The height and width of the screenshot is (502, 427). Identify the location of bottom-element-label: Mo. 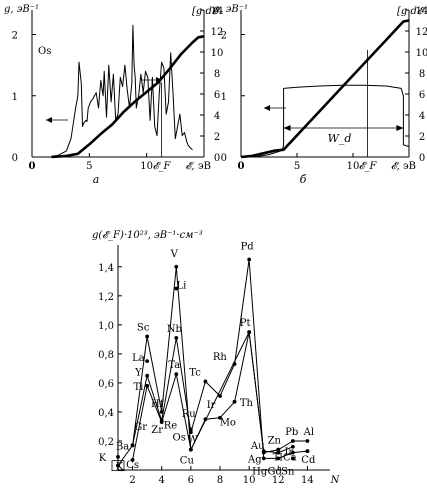
(228, 423).